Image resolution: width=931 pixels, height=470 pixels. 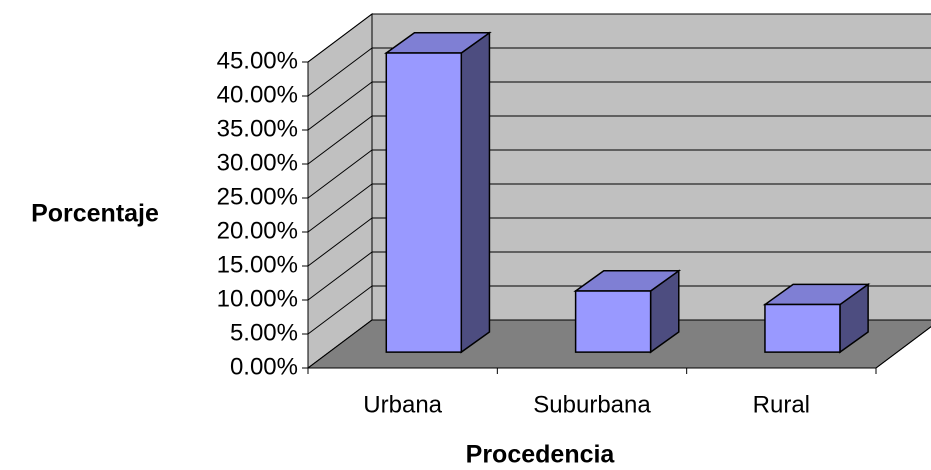 What do you see at coordinates (257, 94) in the screenshot?
I see `y-tick-label: 40.00%` at bounding box center [257, 94].